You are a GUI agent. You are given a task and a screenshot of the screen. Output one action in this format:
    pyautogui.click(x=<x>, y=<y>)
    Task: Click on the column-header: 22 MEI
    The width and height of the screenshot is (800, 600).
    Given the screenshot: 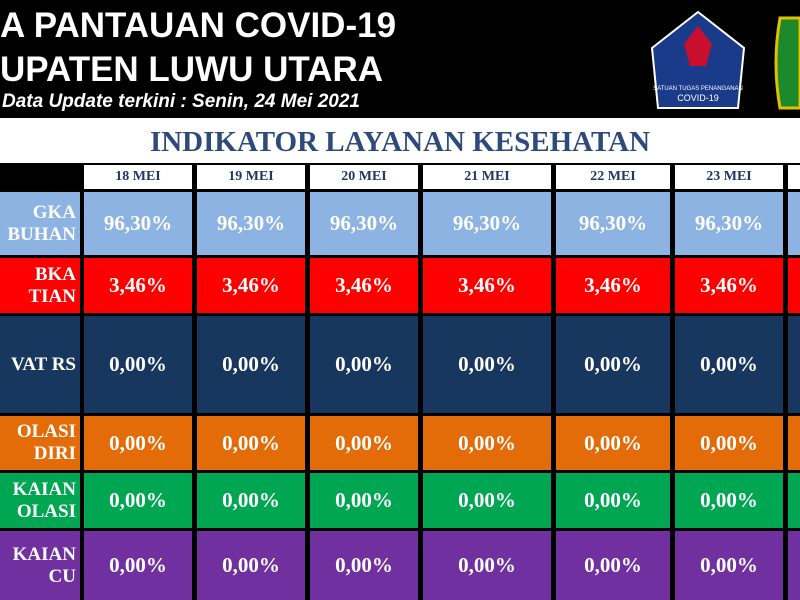 What is the action you would take?
    pyautogui.click(x=613, y=177)
    